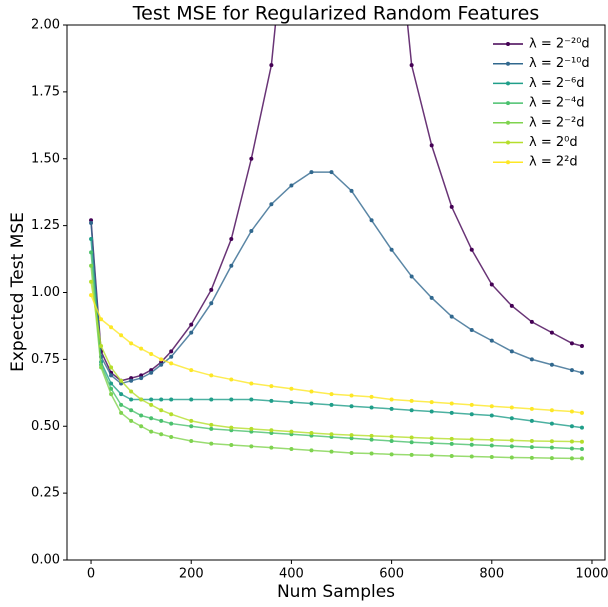 The width and height of the screenshot is (608, 607). Describe the element at coordinates (559, 44) in the screenshot. I see `legend-label: λ = 2⁻²⁰d` at that location.